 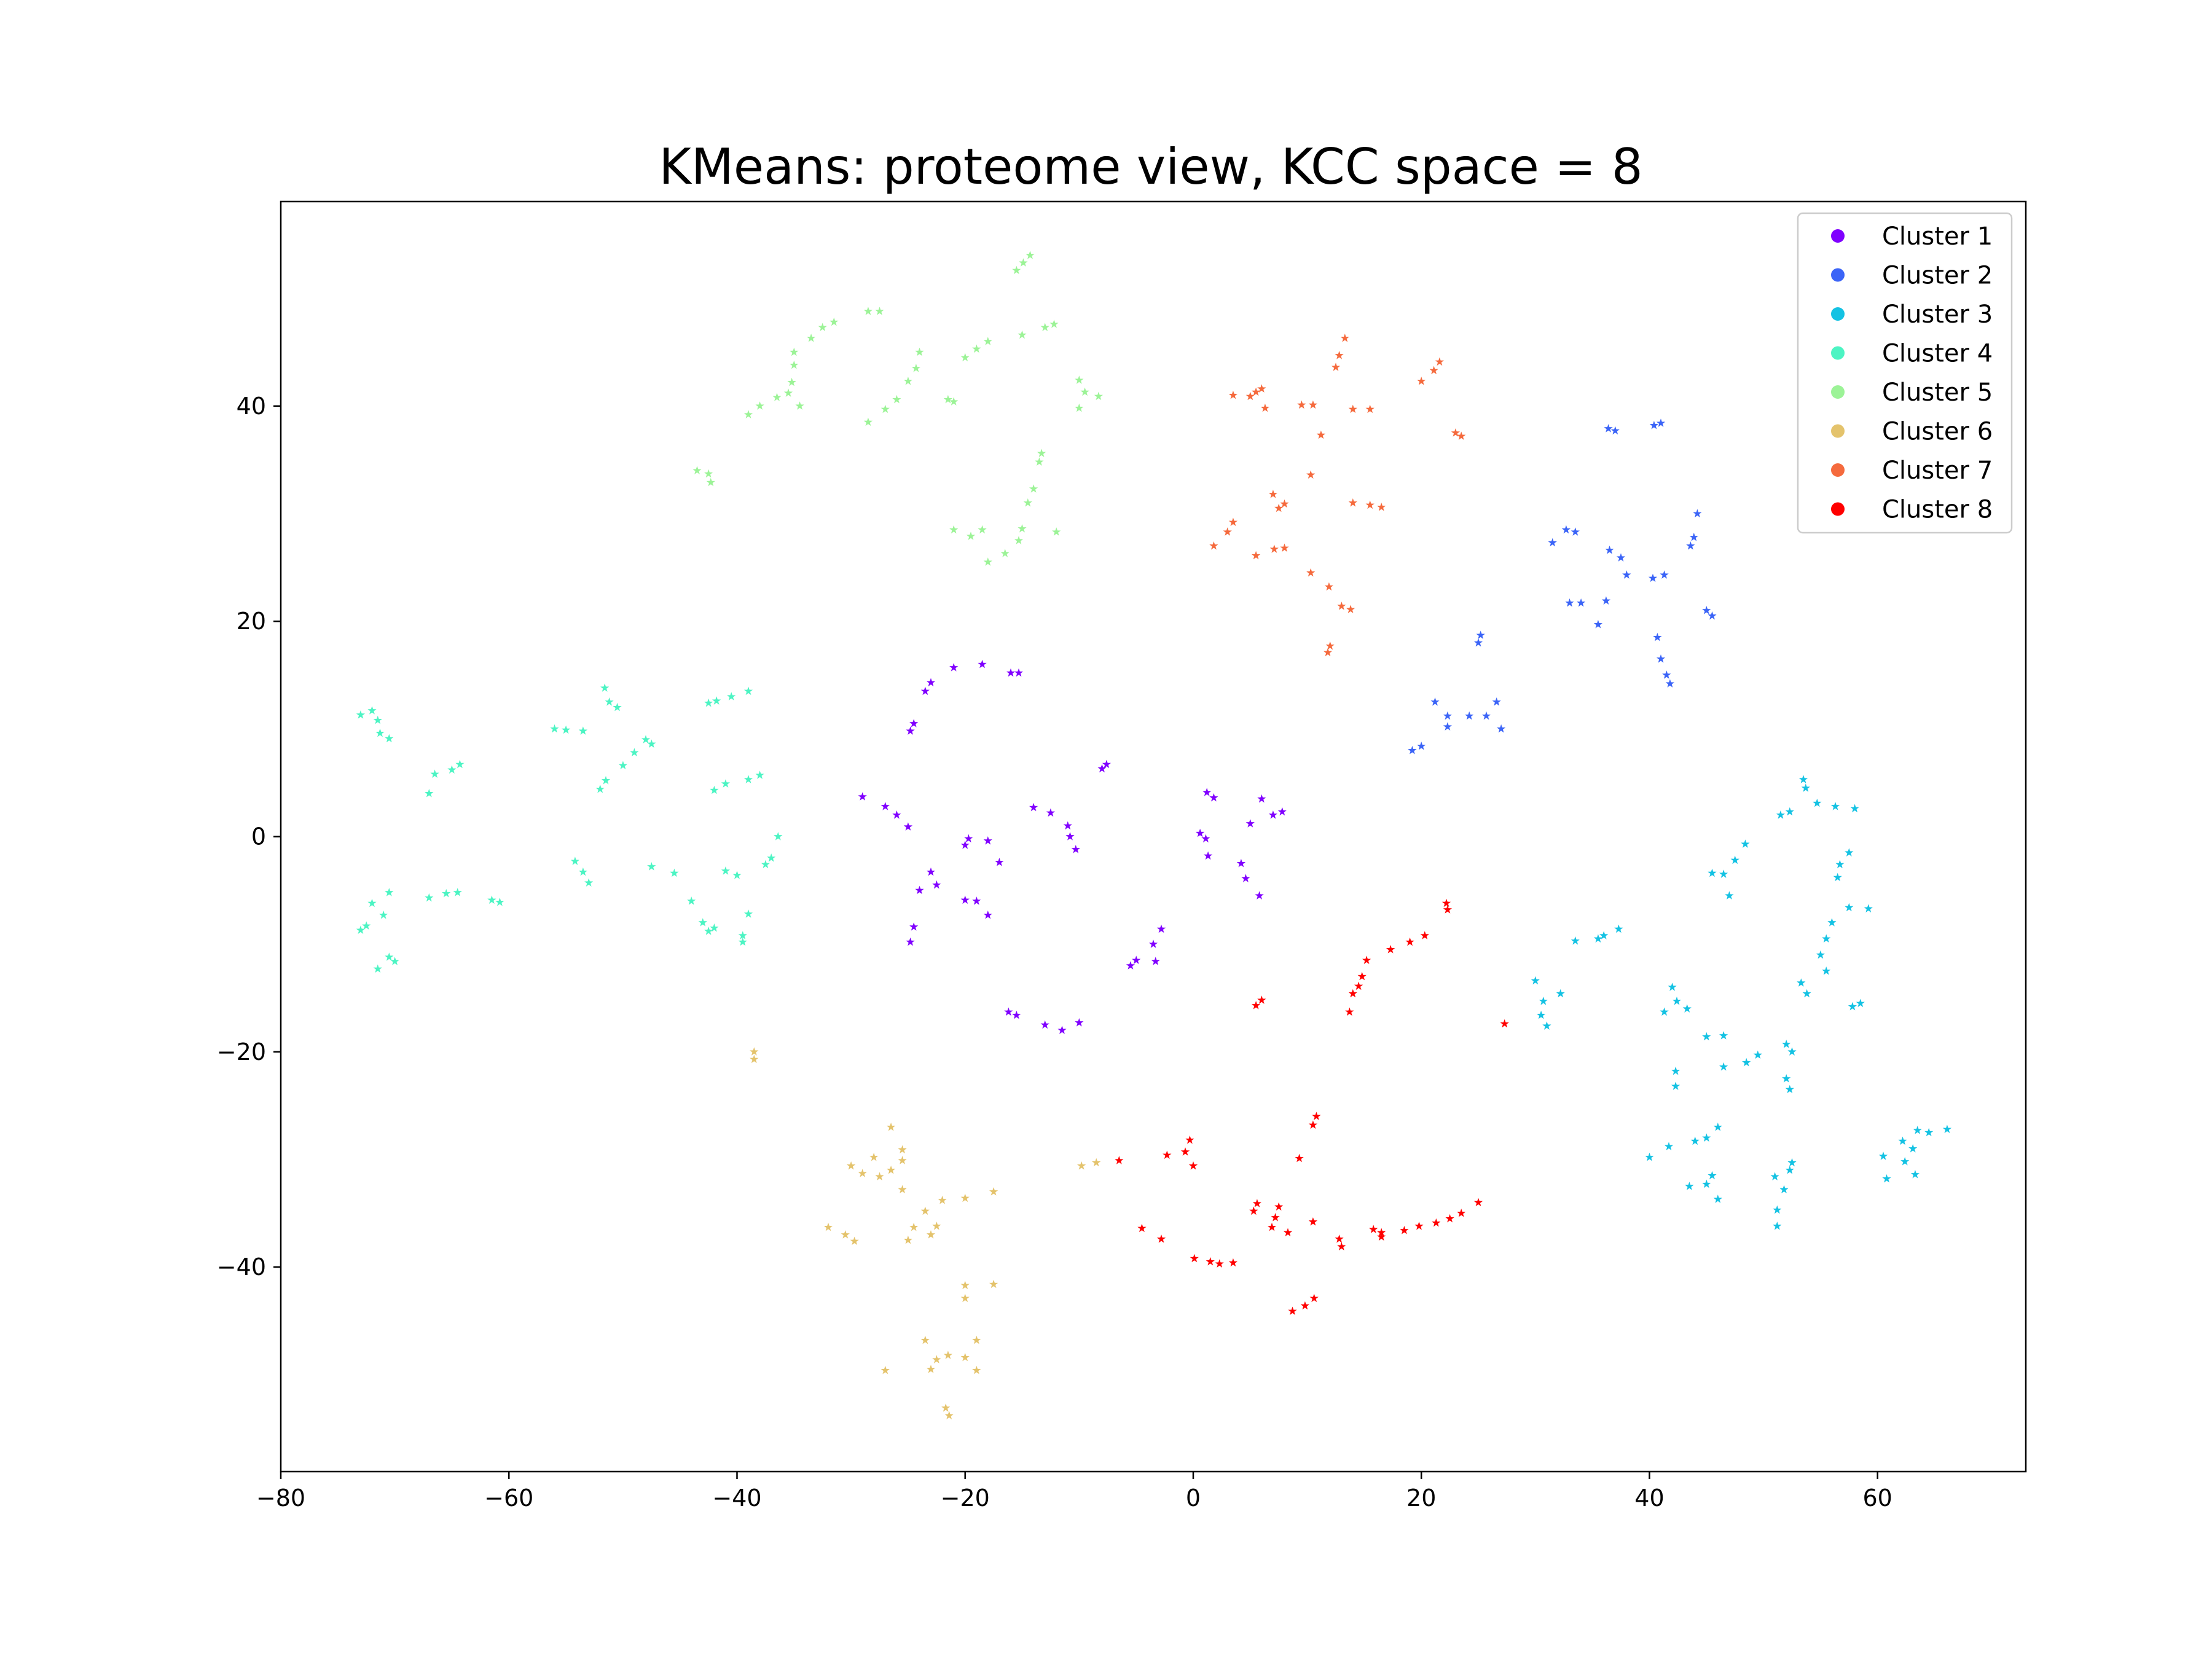 I want to click on y-tick-label: 20, so click(x=251, y=621).